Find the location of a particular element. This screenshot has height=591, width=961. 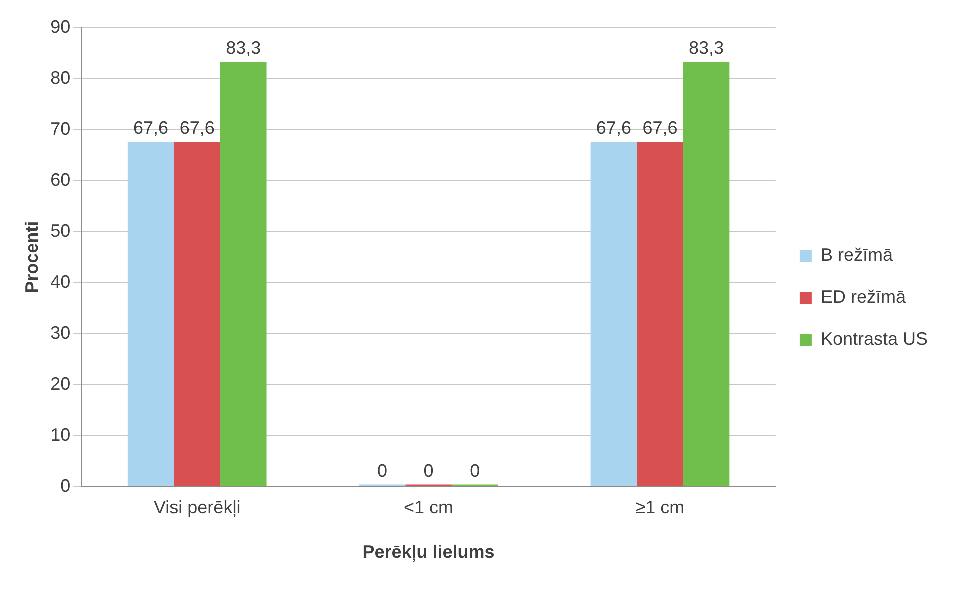

y-tick-label: 0 is located at coordinates (65, 486).